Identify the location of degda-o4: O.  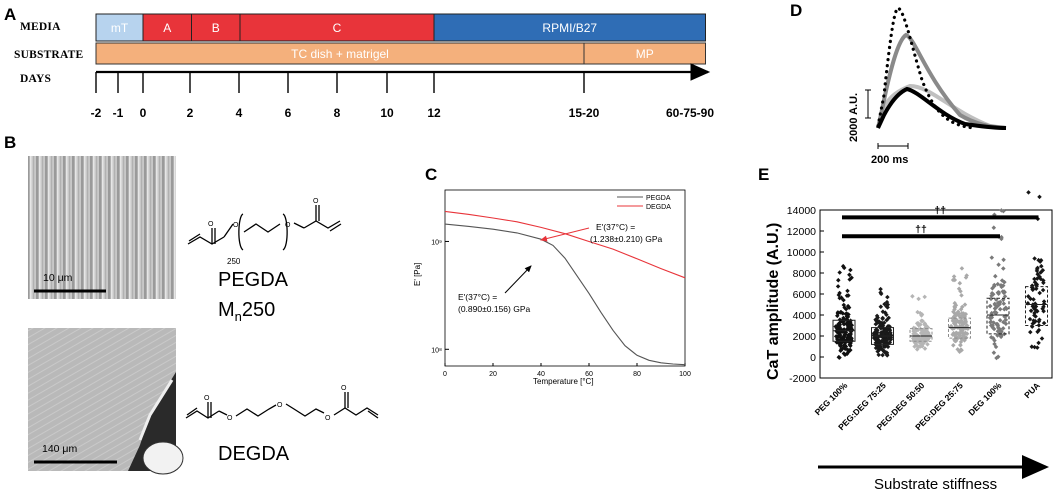
(328, 418).